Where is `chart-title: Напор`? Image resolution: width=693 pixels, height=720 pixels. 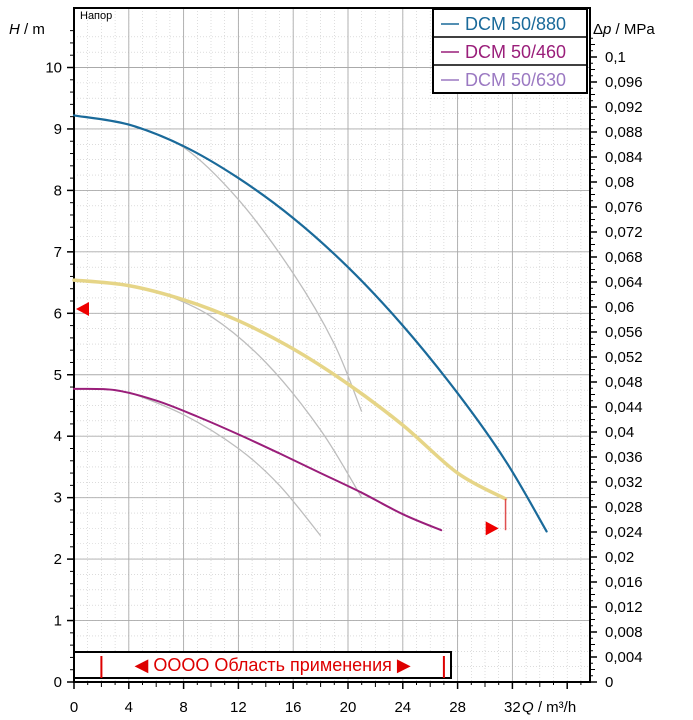
chart-title: Напор is located at coordinates (96, 16).